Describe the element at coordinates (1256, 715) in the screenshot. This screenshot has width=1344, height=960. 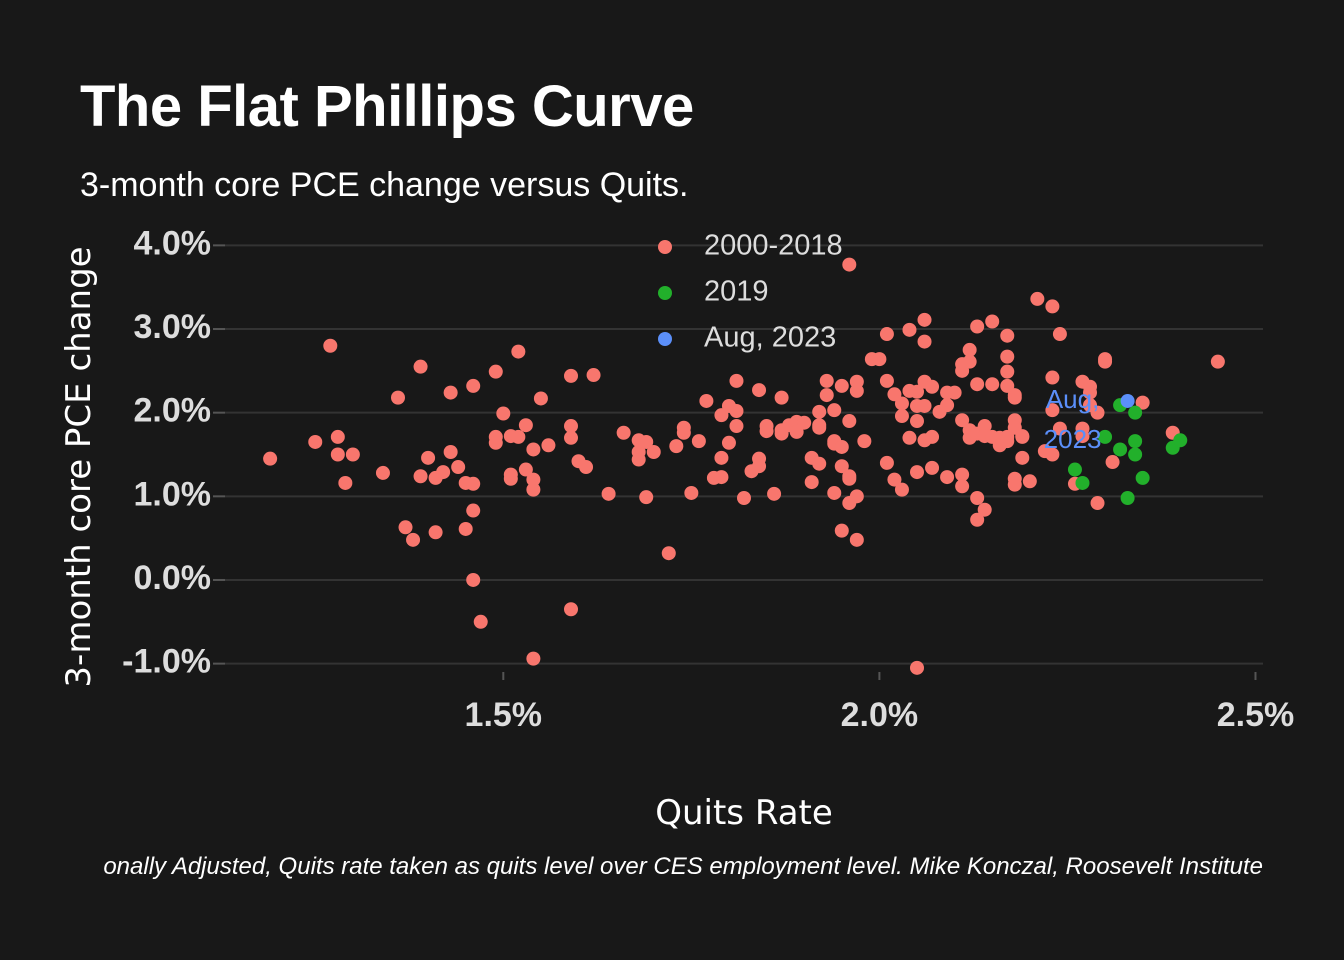
I see `x-tick-label: 2.5%` at that location.